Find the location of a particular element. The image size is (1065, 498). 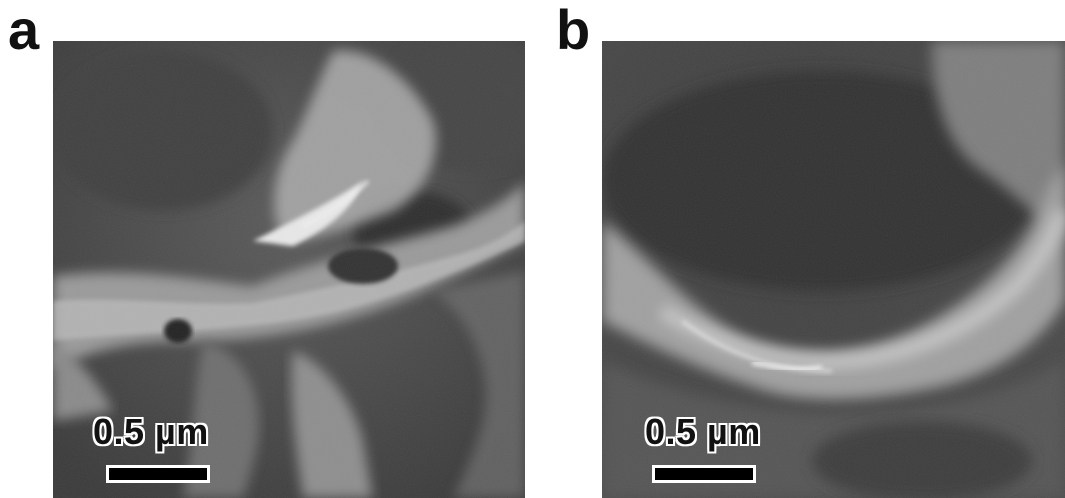

scale-bar-label-b: 0.5 µm is located at coordinates (703, 431).